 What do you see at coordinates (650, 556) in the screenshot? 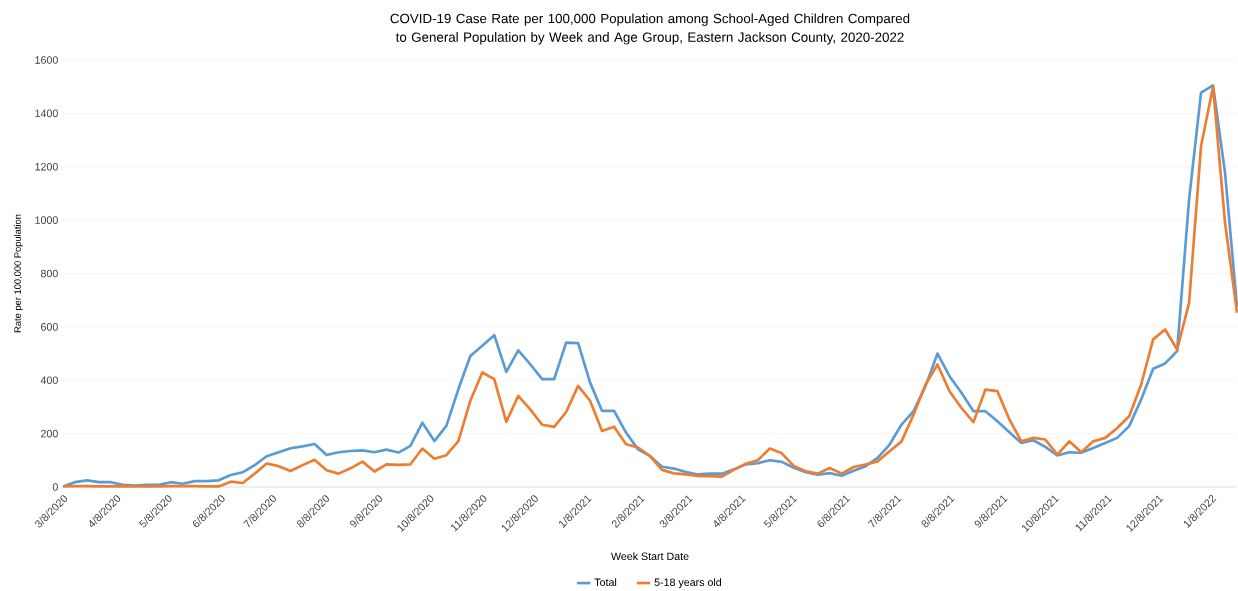
I see `x-axis-title: Week Start Date` at bounding box center [650, 556].